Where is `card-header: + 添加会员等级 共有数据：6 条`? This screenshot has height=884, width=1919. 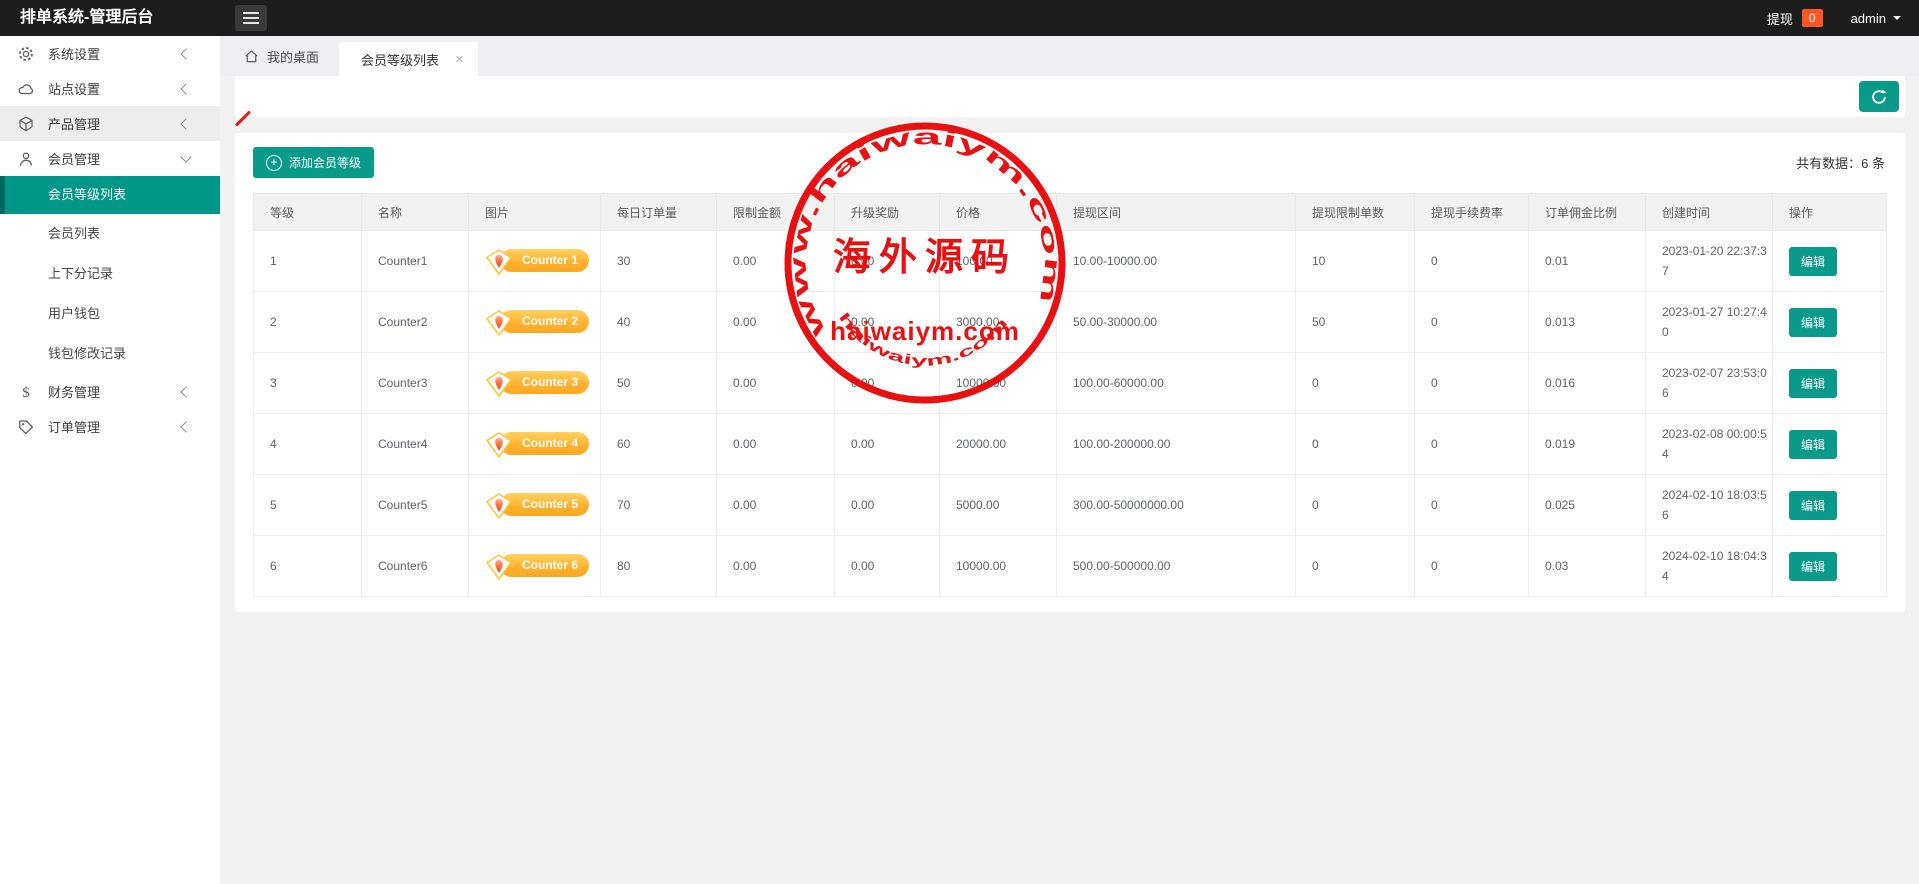
card-header: + 添加会员等级 共有数据：6 条 is located at coordinates (1070, 155).